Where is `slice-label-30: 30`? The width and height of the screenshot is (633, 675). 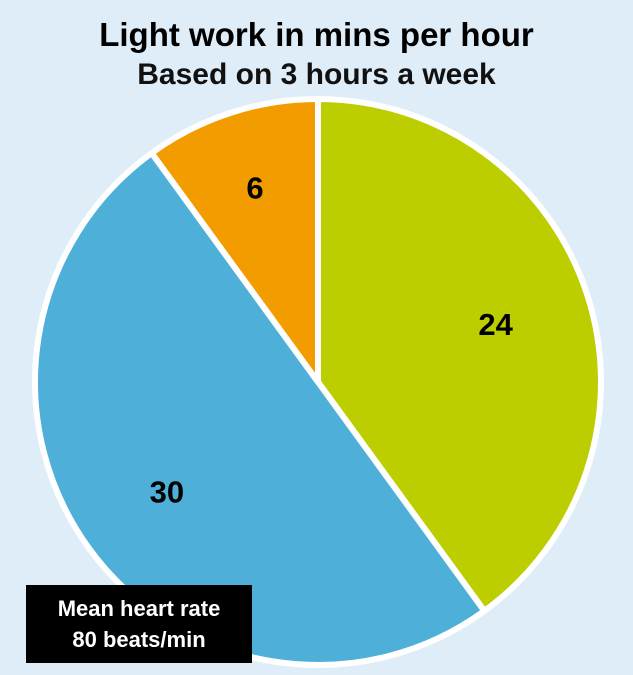
slice-label-30: 30 is located at coordinates (167, 491).